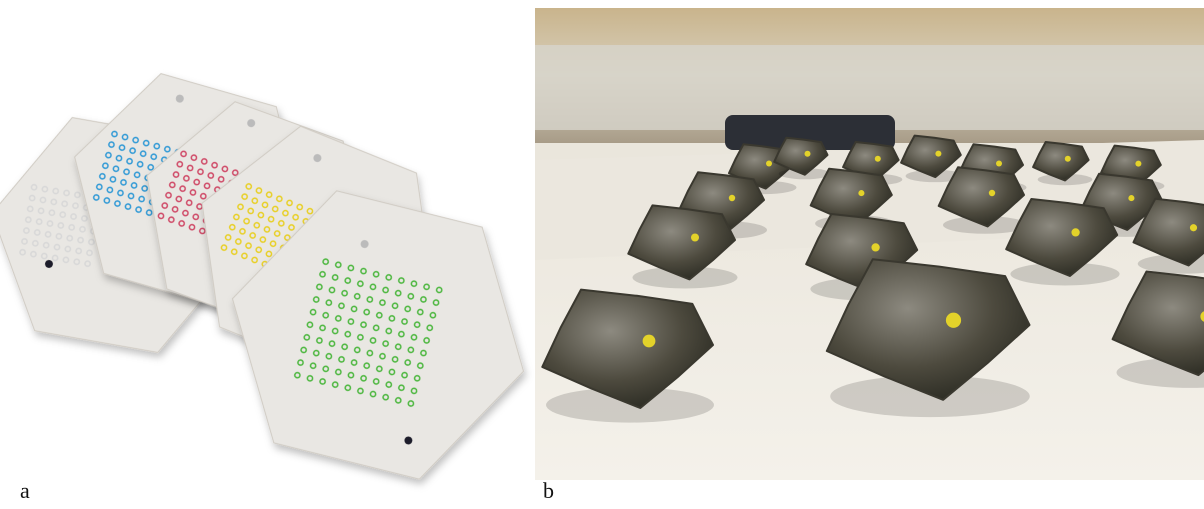 The image size is (1204, 509). What do you see at coordinates (930, 396) in the screenshot?
I see `snail-shadow` at bounding box center [930, 396].